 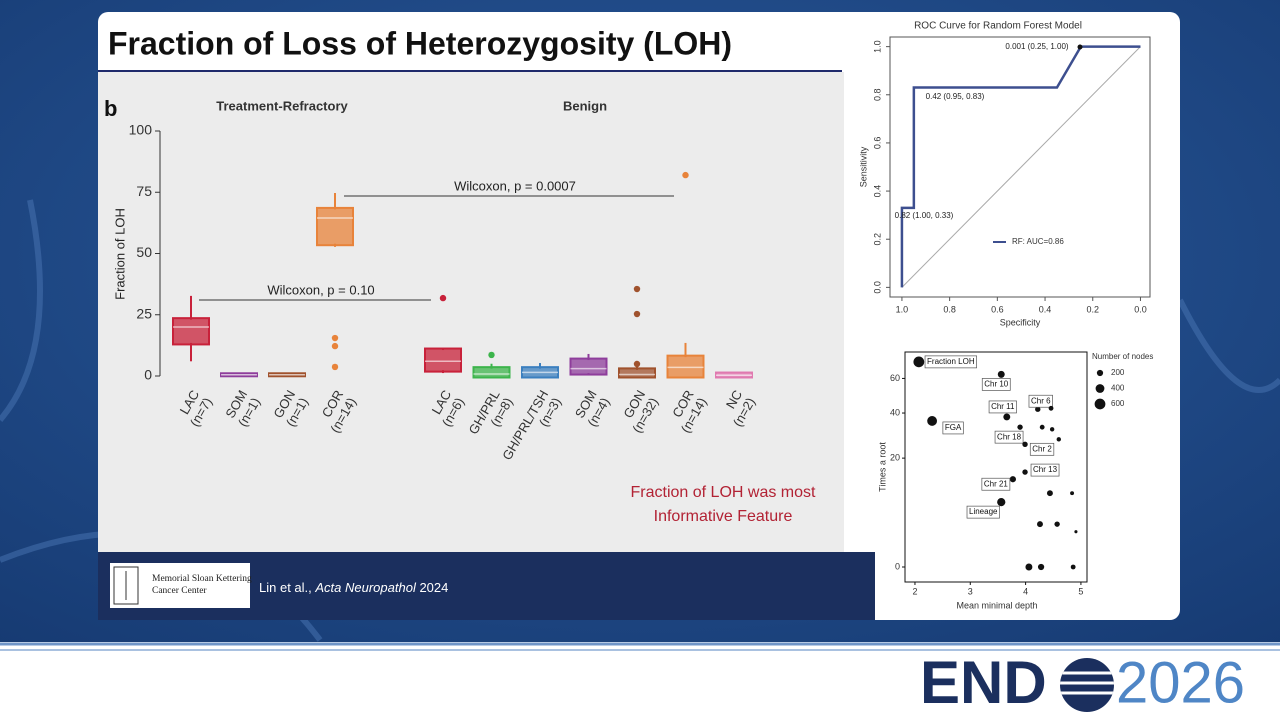 What do you see at coordinates (877, 239) in the screenshot?
I see `y-tick-label: 0.2` at bounding box center [877, 239].